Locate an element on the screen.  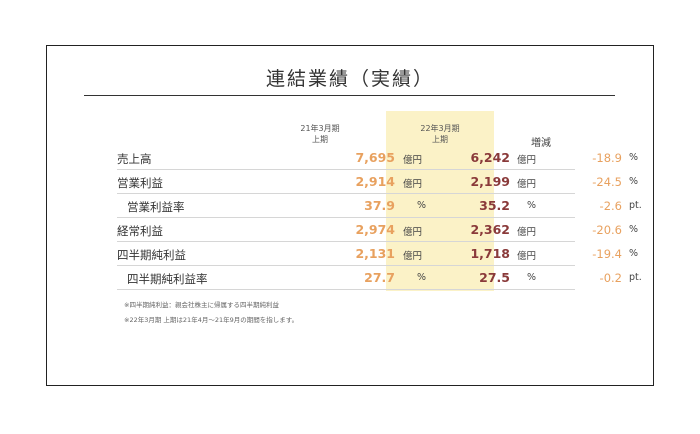
curr-value: 35.2 is located at coordinates (494, 205).